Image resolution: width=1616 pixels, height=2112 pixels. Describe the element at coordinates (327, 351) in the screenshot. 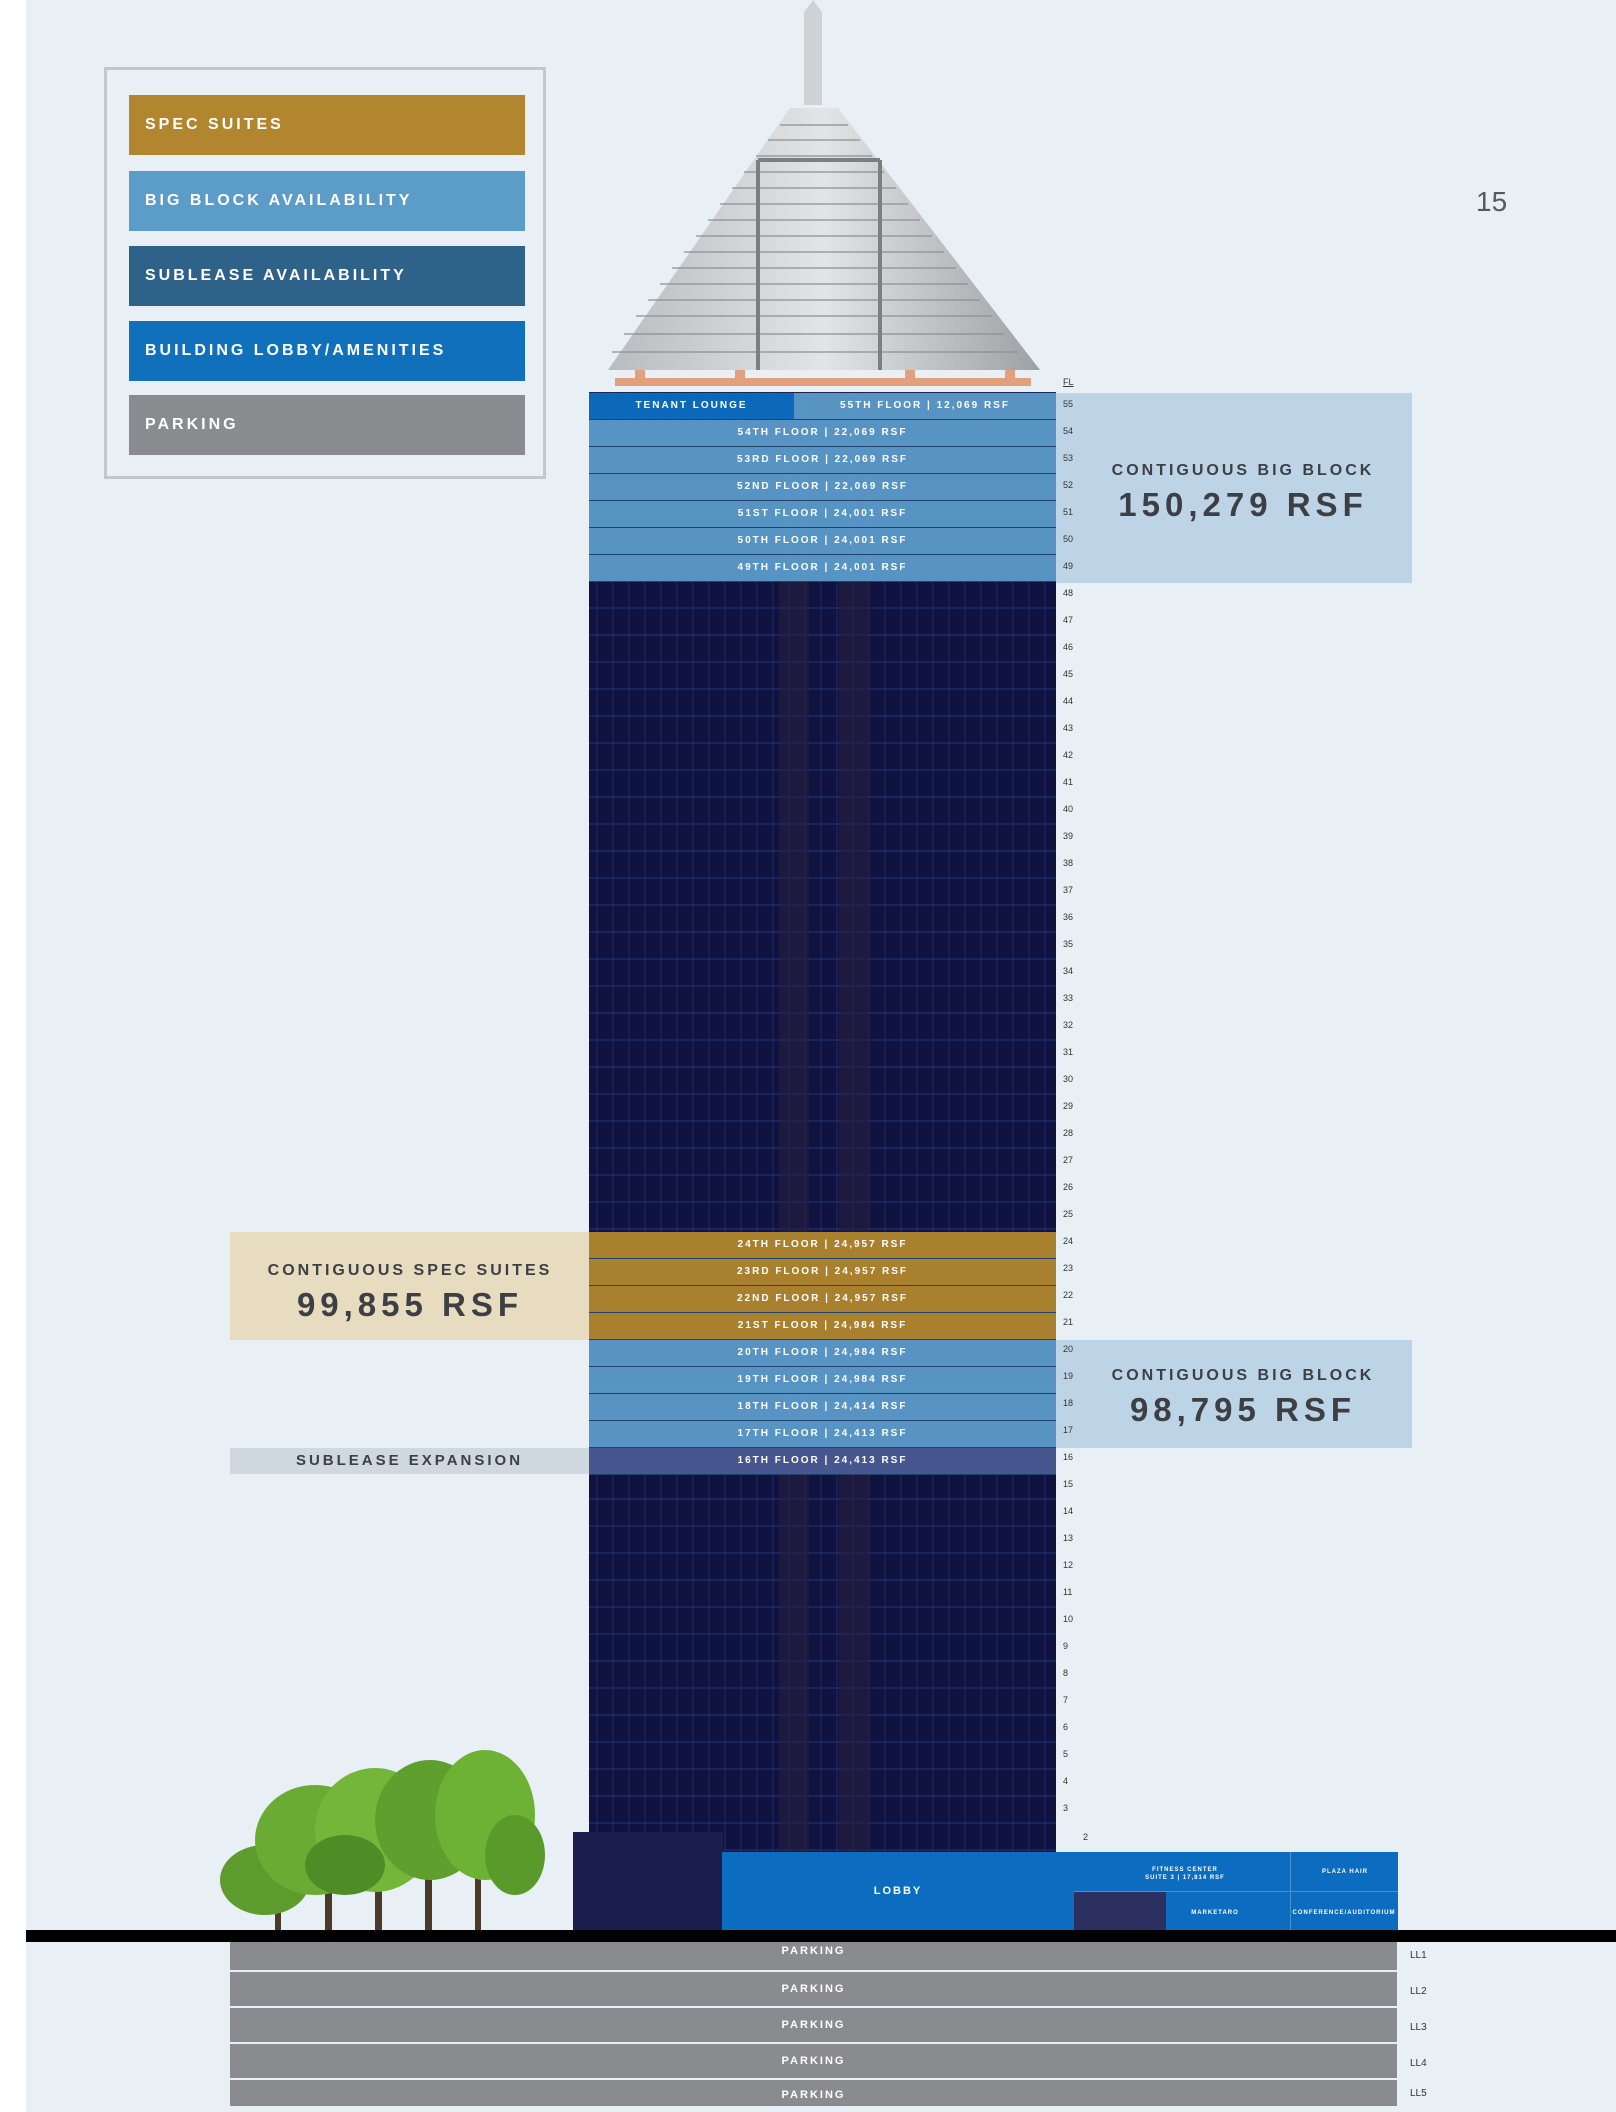

I see `legend-item-lobby-amenities: BUILDING LOBBY/AMENITIES` at that location.